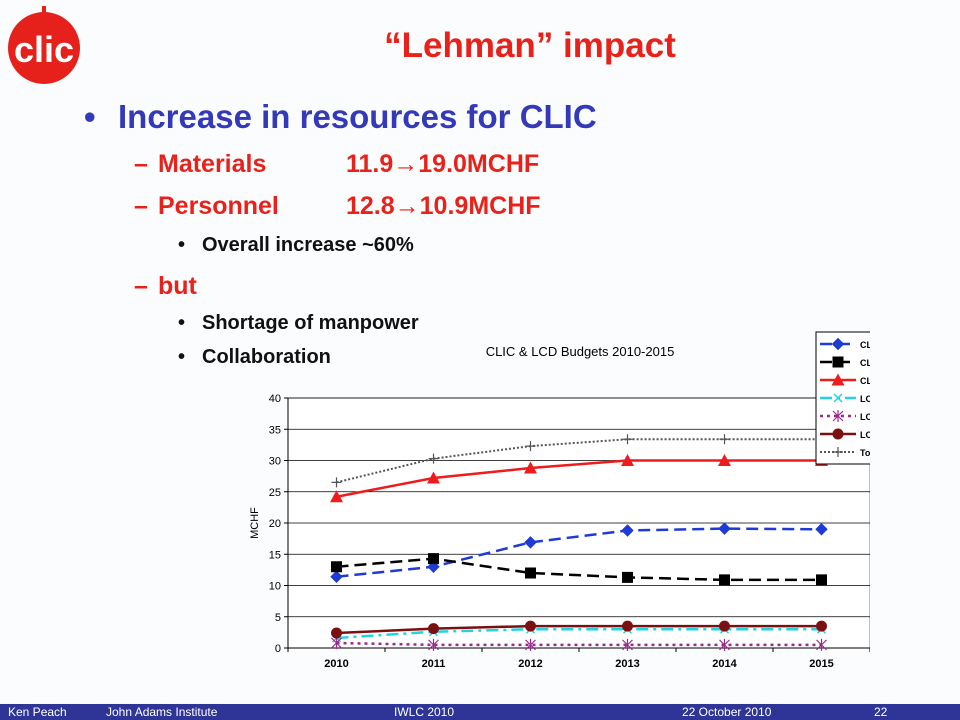 This screenshot has height=720, width=960. Describe the element at coordinates (838, 398) in the screenshot. I see `legend-marker-lcd-personnel` at that location.